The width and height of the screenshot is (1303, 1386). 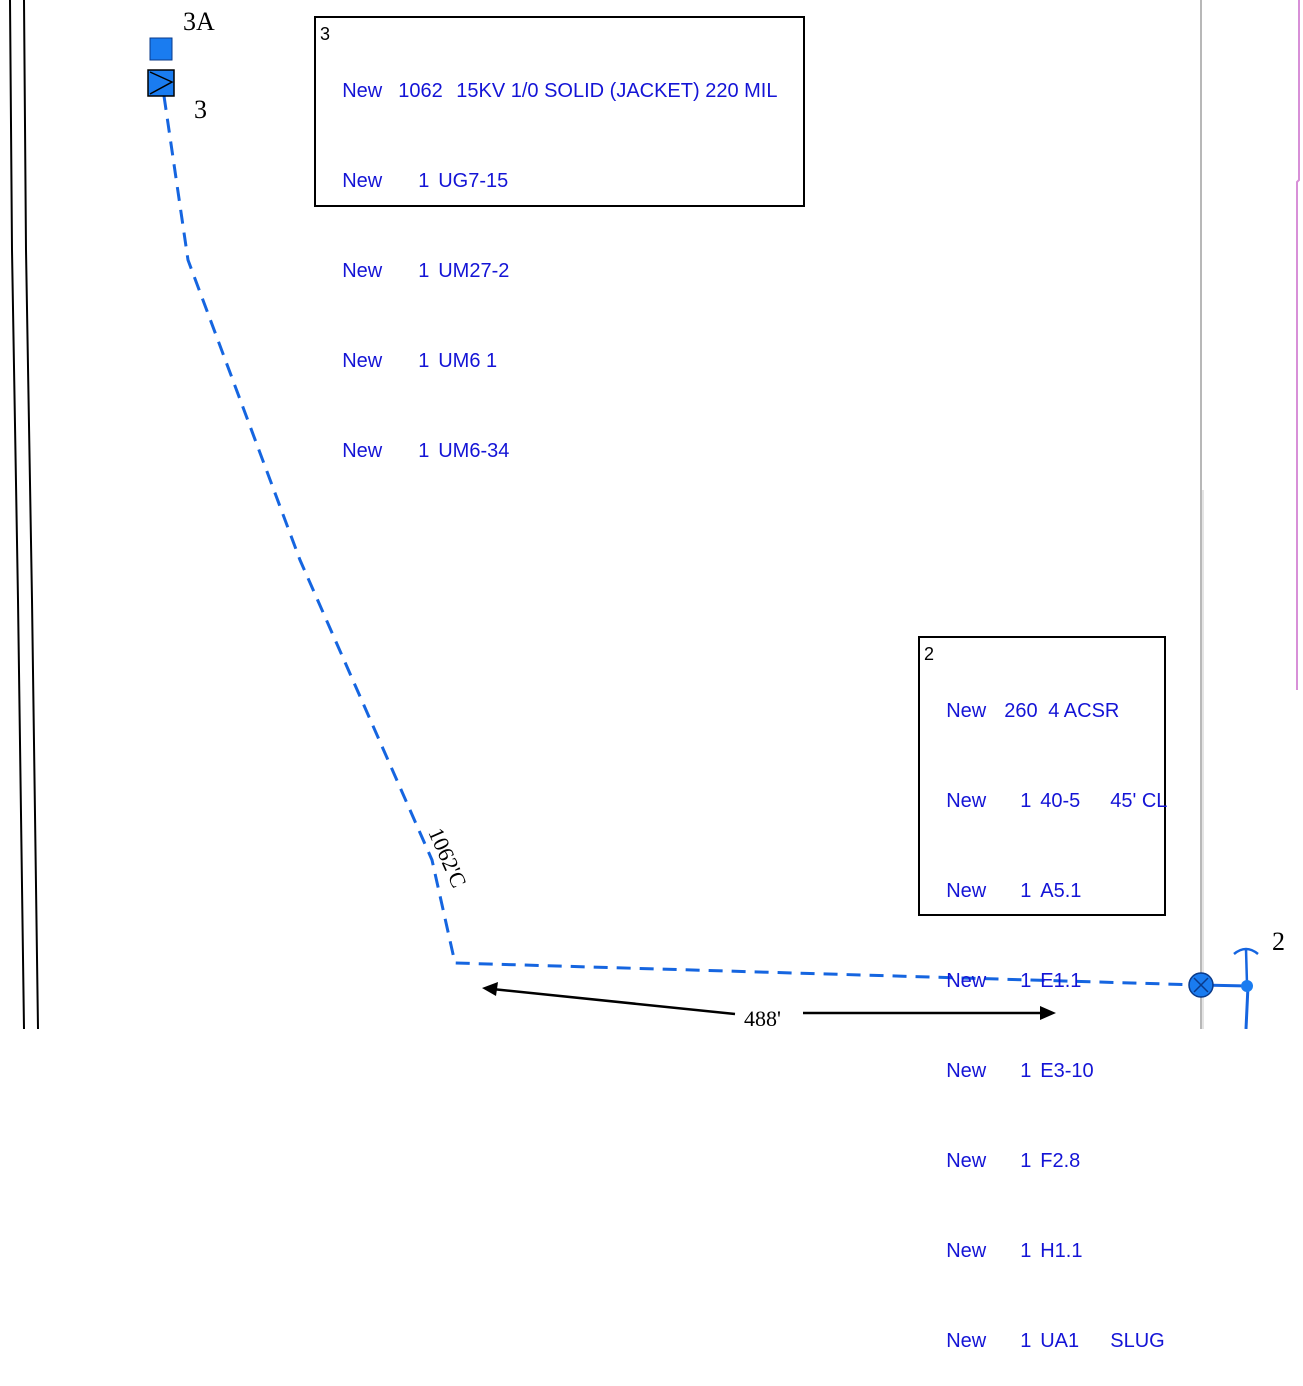 What do you see at coordinates (1084, 711) in the screenshot?
I see `row-code: 4 ACSR` at bounding box center [1084, 711].